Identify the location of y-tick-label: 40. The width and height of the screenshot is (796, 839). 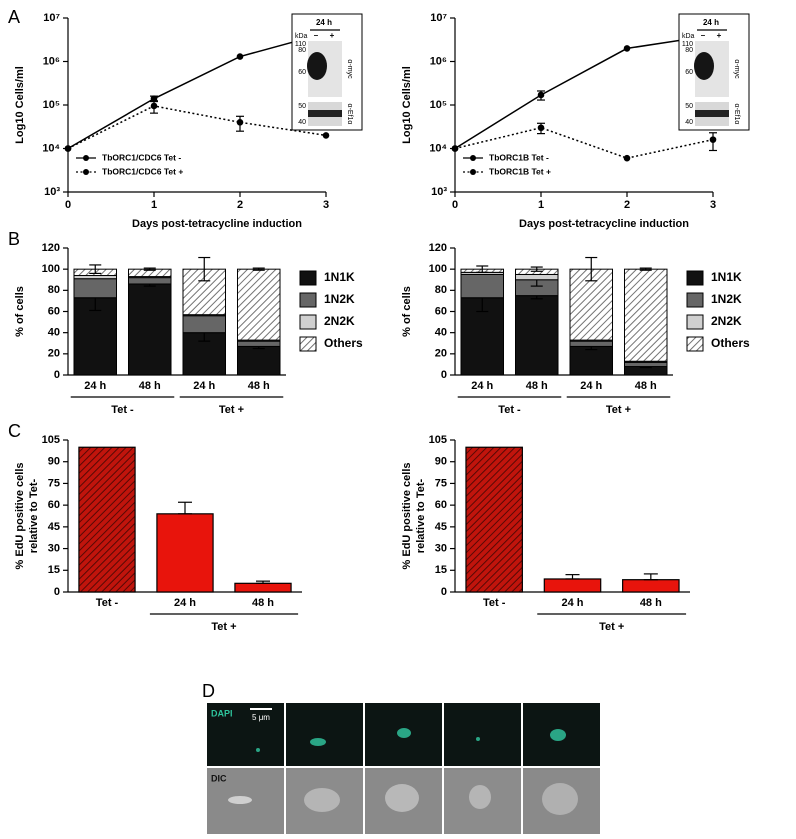
(54, 333).